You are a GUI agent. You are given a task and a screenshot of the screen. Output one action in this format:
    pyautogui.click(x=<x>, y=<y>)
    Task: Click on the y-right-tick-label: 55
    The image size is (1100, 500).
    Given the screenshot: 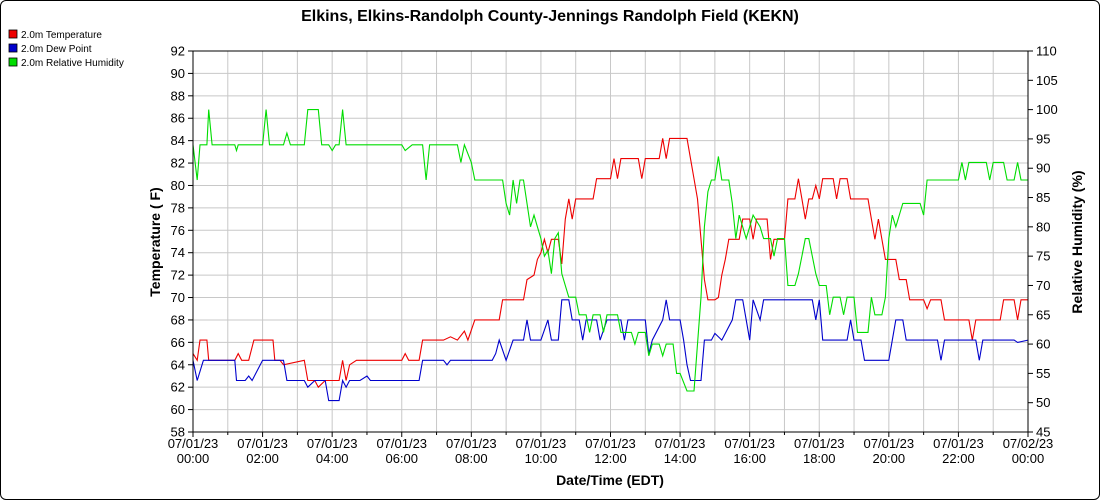 What is the action you would take?
    pyautogui.click(x=1043, y=373)
    